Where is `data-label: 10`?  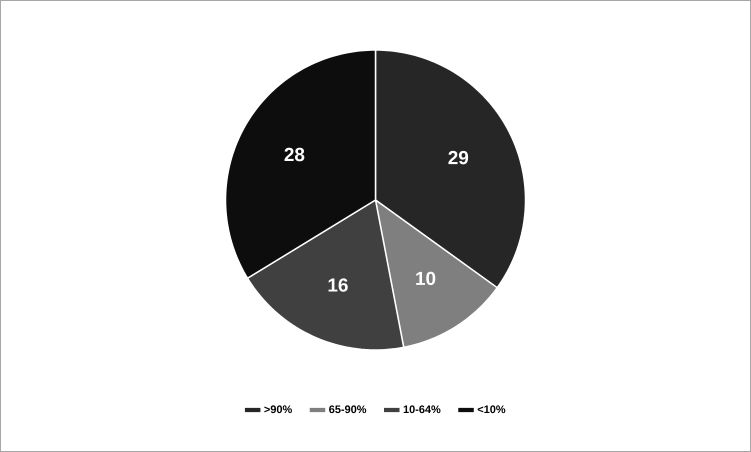
data-label: 10 is located at coordinates (426, 279).